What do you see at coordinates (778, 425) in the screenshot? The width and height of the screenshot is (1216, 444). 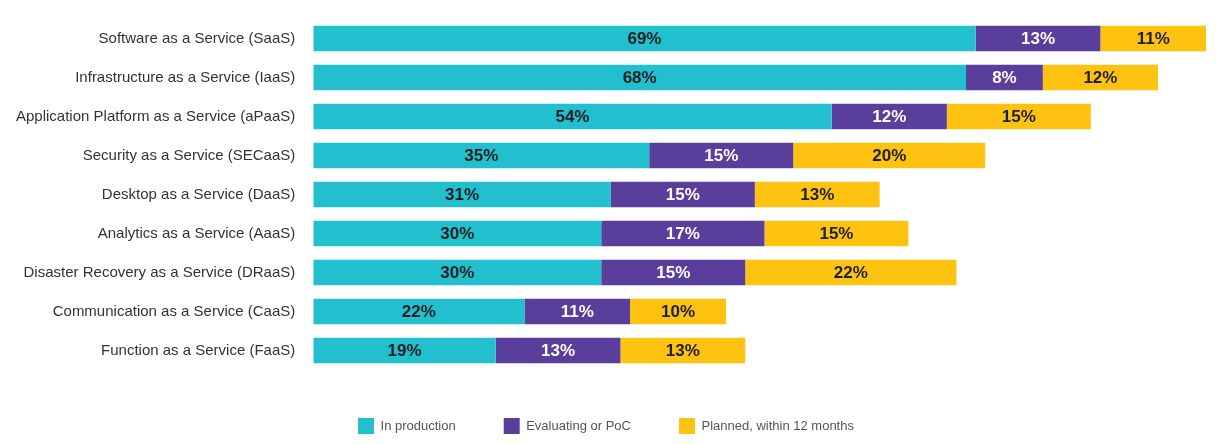 I see `legend-label: Planned, within 12 months` at bounding box center [778, 425].